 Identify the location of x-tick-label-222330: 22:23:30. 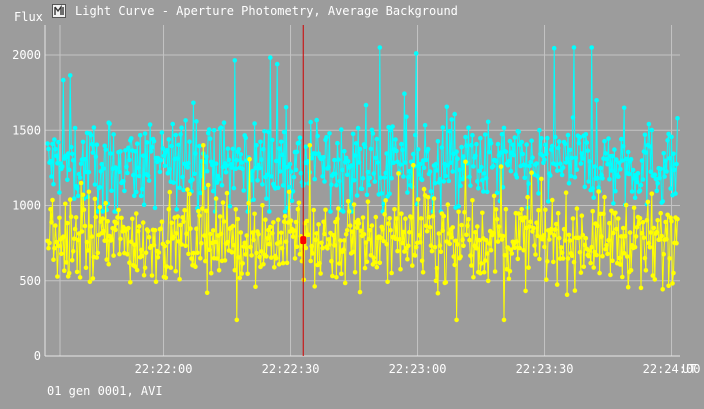
(545, 369).